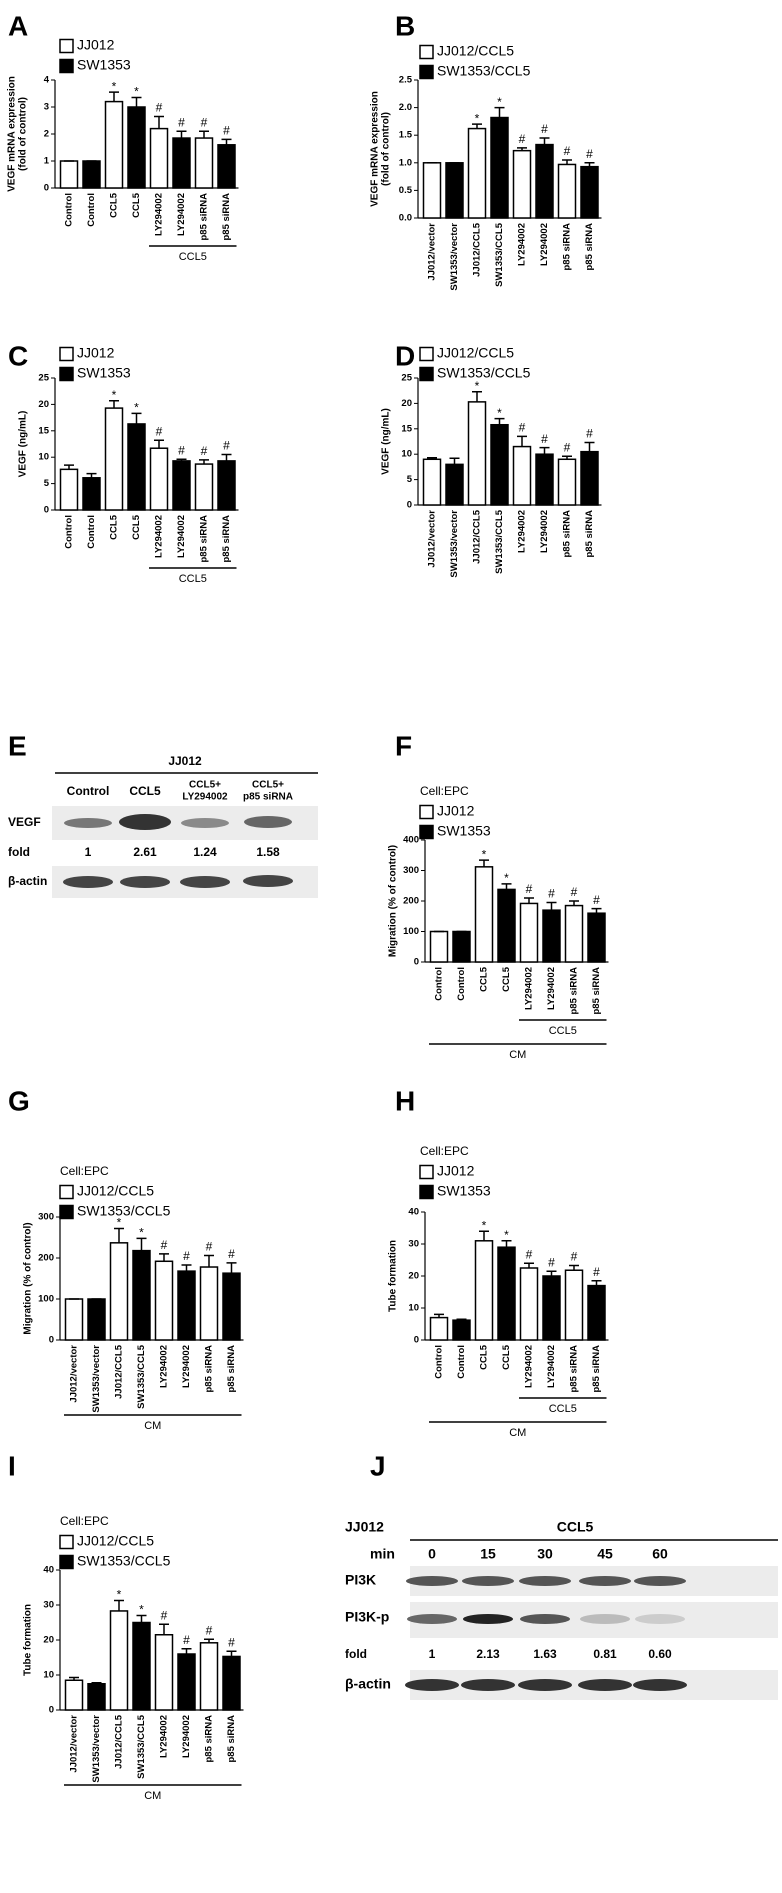 The image size is (782, 1893). What do you see at coordinates (205, 797) in the screenshot?
I see `column-label: LY294002` at bounding box center [205, 797].